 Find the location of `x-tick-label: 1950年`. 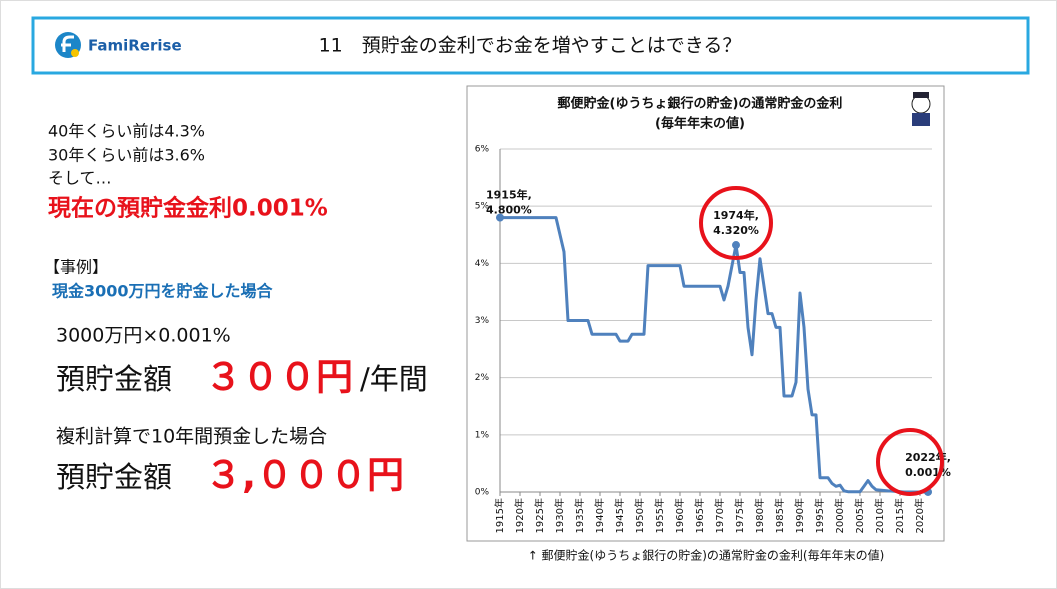

x-tick-label: 1950年 is located at coordinates (639, 515).